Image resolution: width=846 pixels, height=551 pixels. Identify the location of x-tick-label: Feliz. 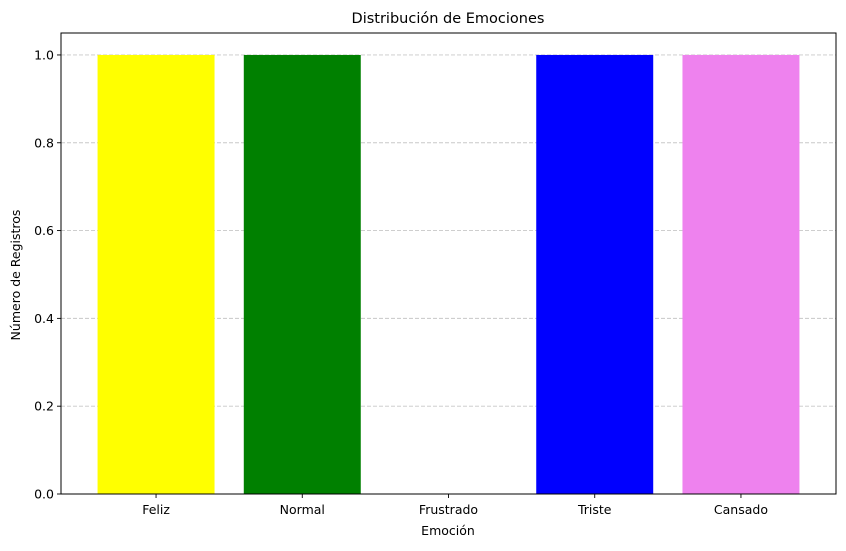
(156, 509).